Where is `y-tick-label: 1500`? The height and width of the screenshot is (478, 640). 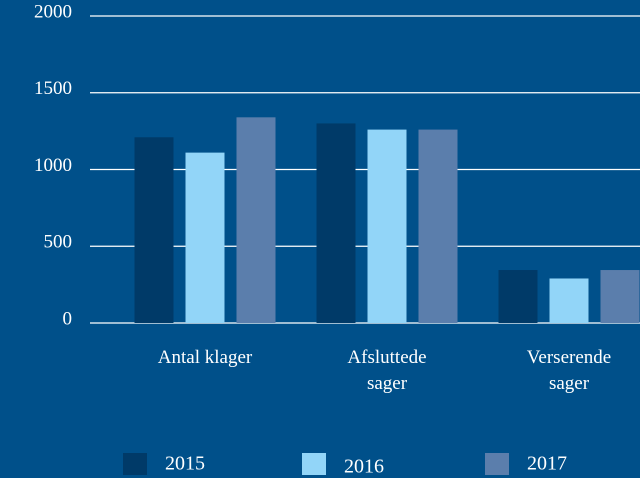
y-tick-label: 1500 is located at coordinates (53, 88).